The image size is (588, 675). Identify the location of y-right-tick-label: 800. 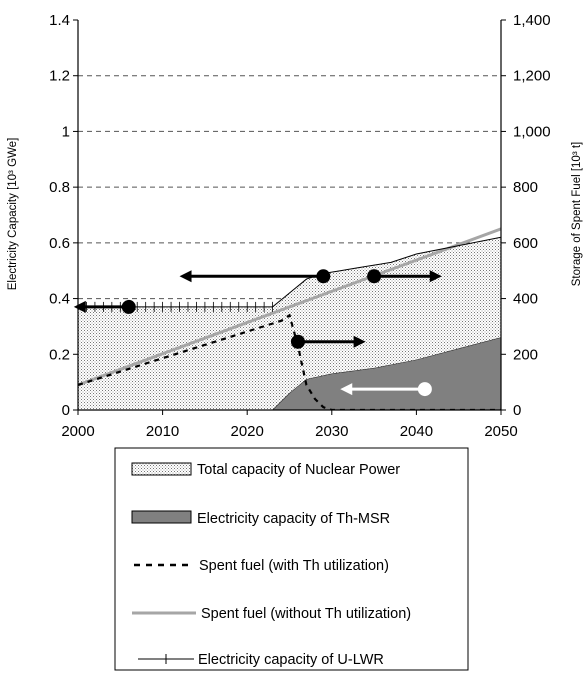
(525, 187).